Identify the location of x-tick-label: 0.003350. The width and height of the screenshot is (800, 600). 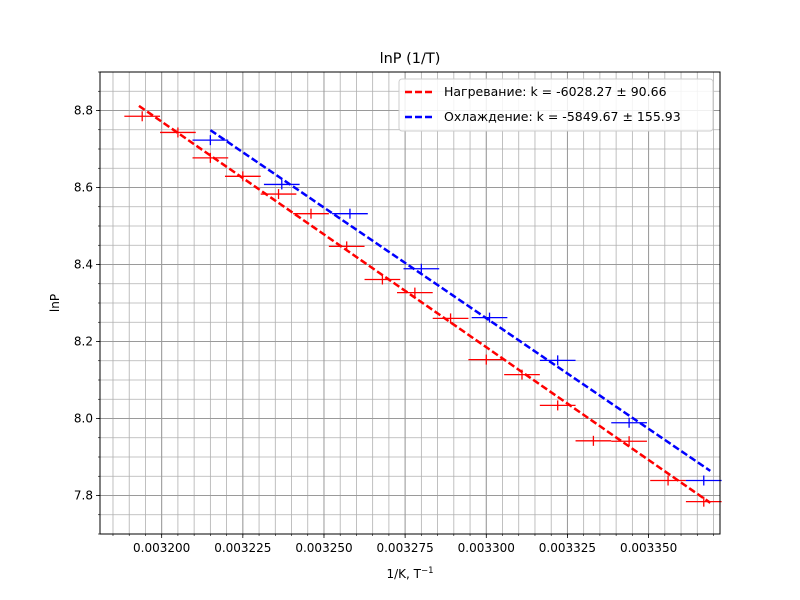
(648, 548).